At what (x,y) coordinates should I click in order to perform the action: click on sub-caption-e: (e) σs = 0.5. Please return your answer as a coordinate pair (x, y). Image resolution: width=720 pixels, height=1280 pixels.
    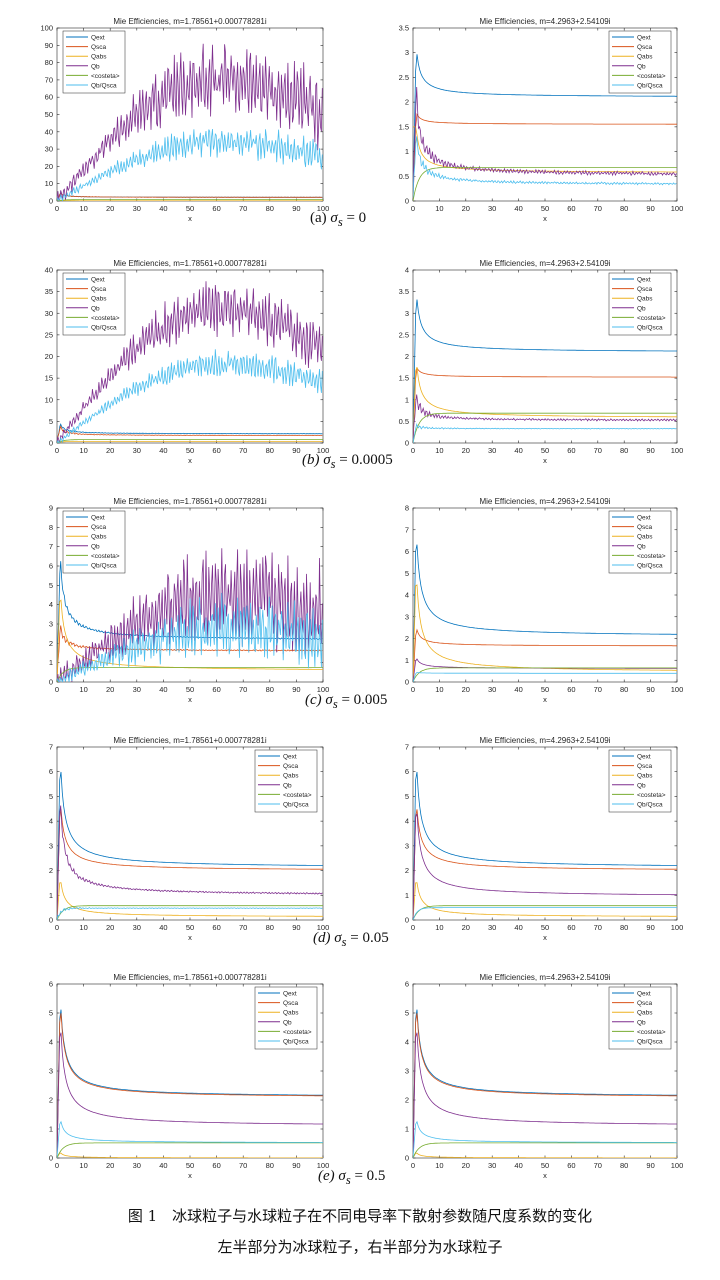
    Looking at the image, I should click on (351, 1178).